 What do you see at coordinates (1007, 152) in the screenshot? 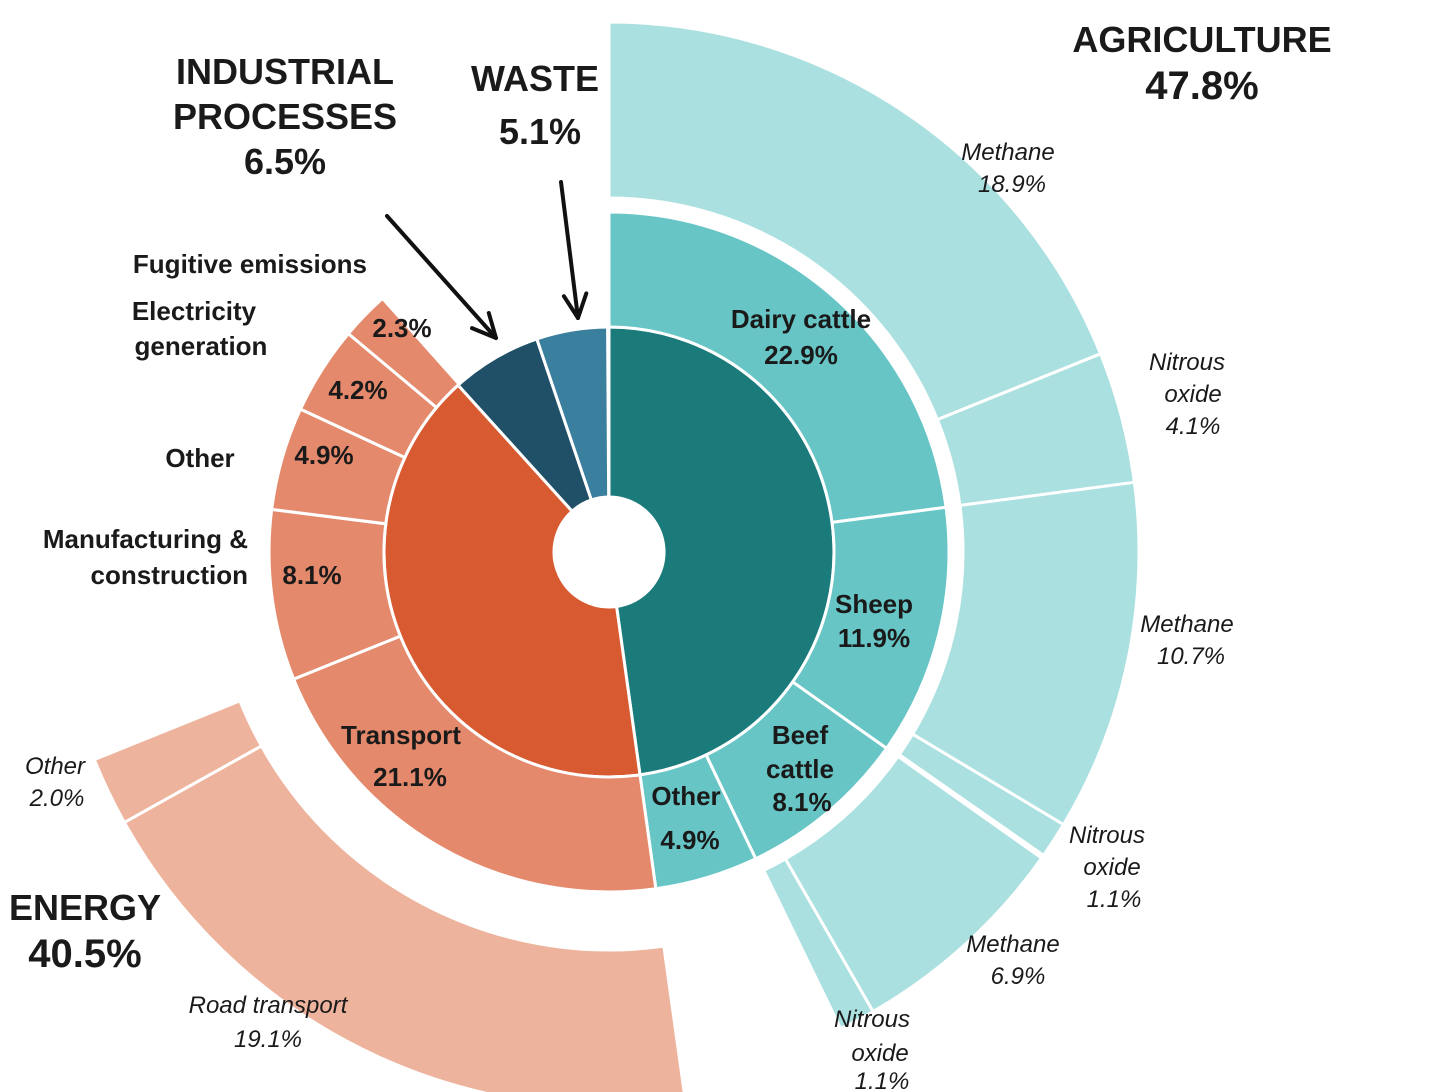
I see `dairy-methane-label: Methane` at bounding box center [1007, 152].